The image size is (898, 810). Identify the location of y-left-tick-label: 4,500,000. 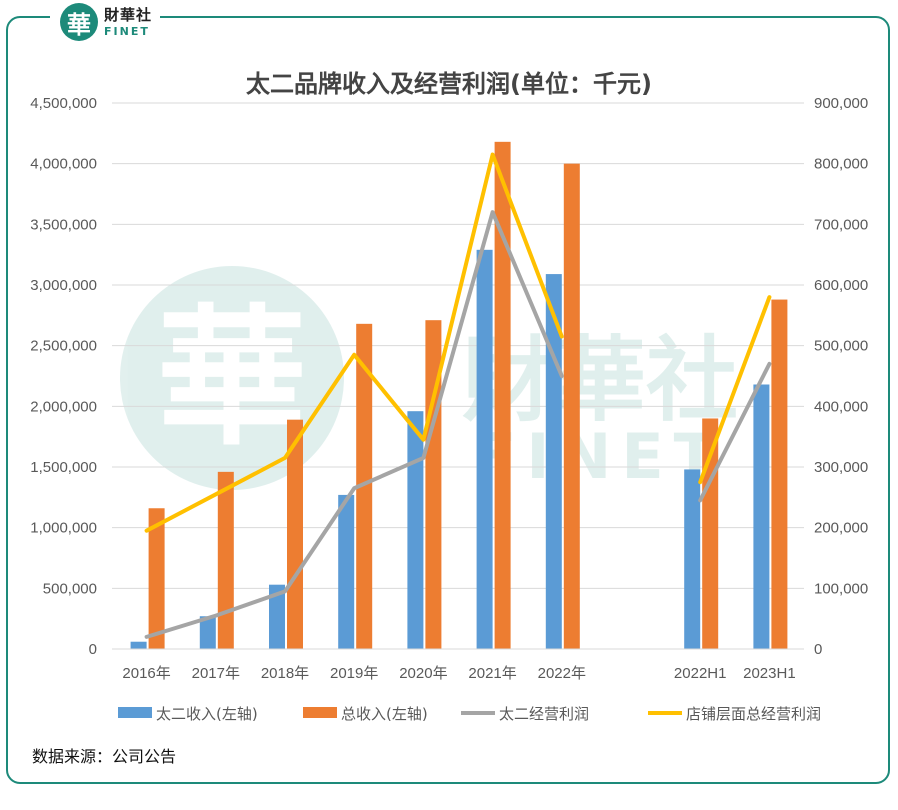
(63, 103).